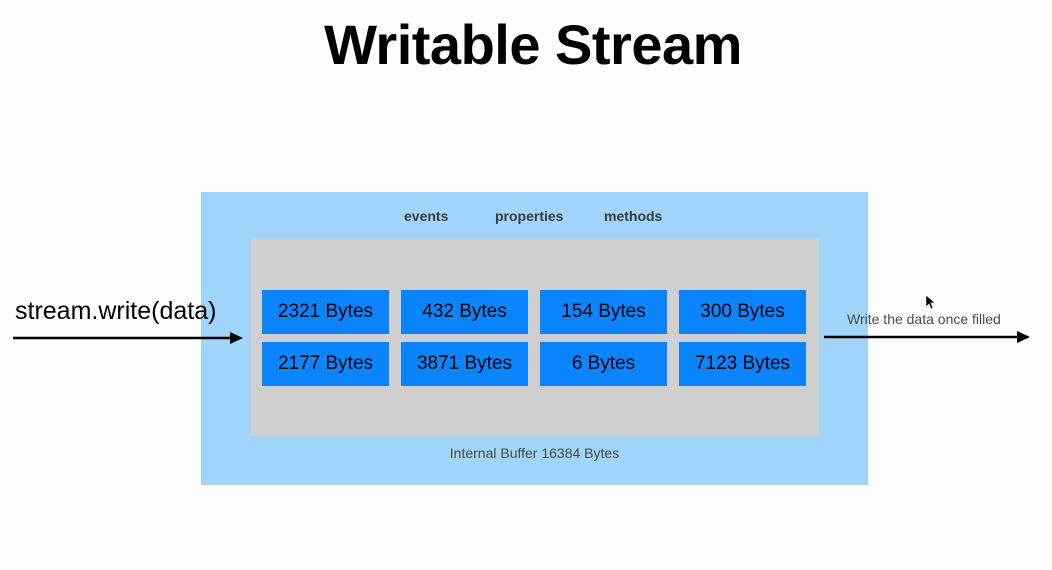  What do you see at coordinates (533, 44) in the screenshot?
I see `slide-title: Writable Stream` at bounding box center [533, 44].